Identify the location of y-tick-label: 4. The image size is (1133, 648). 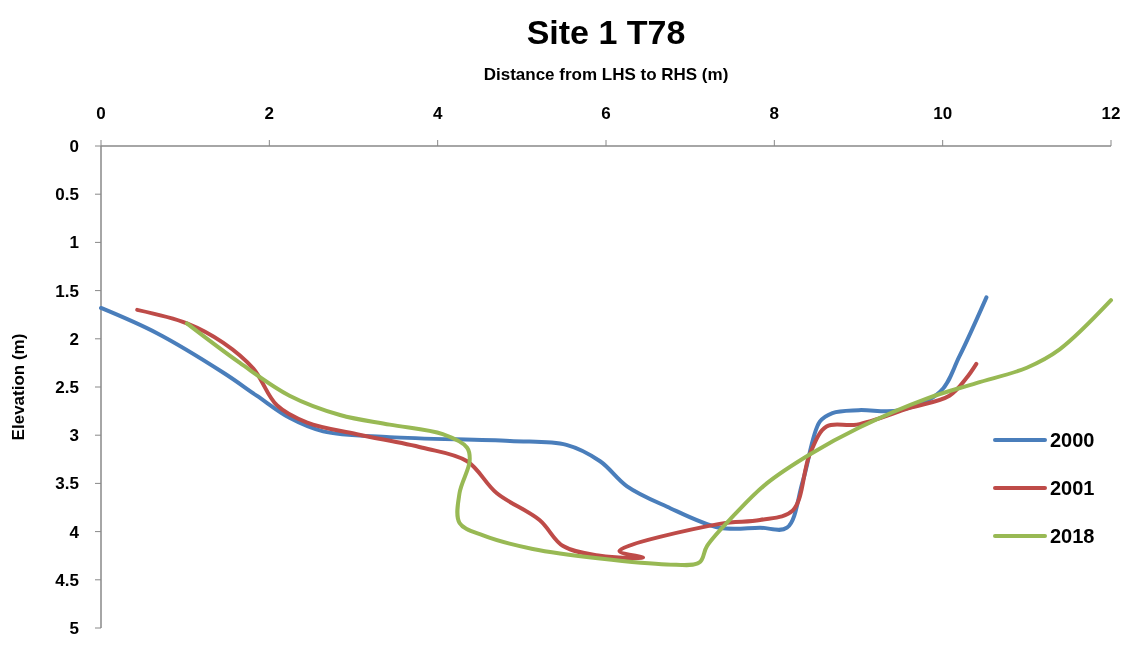
(74, 532).